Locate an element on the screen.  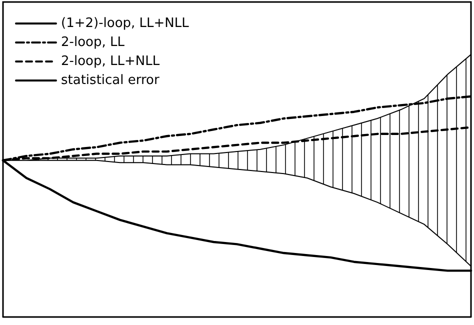
legend-label: (1+2)-loop, LL+NLL is located at coordinates (125, 23).